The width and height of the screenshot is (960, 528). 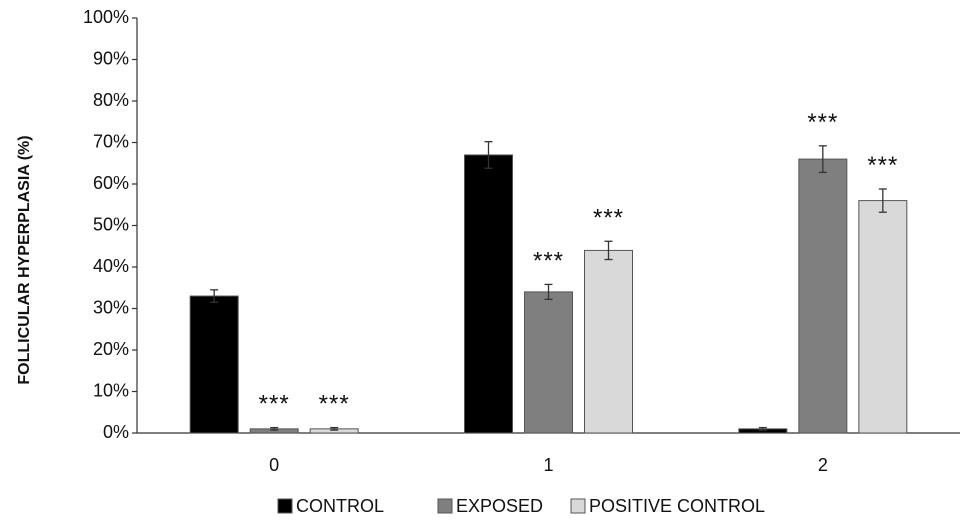 What do you see at coordinates (106, 17) in the screenshot?
I see `y-tick-label: 100%` at bounding box center [106, 17].